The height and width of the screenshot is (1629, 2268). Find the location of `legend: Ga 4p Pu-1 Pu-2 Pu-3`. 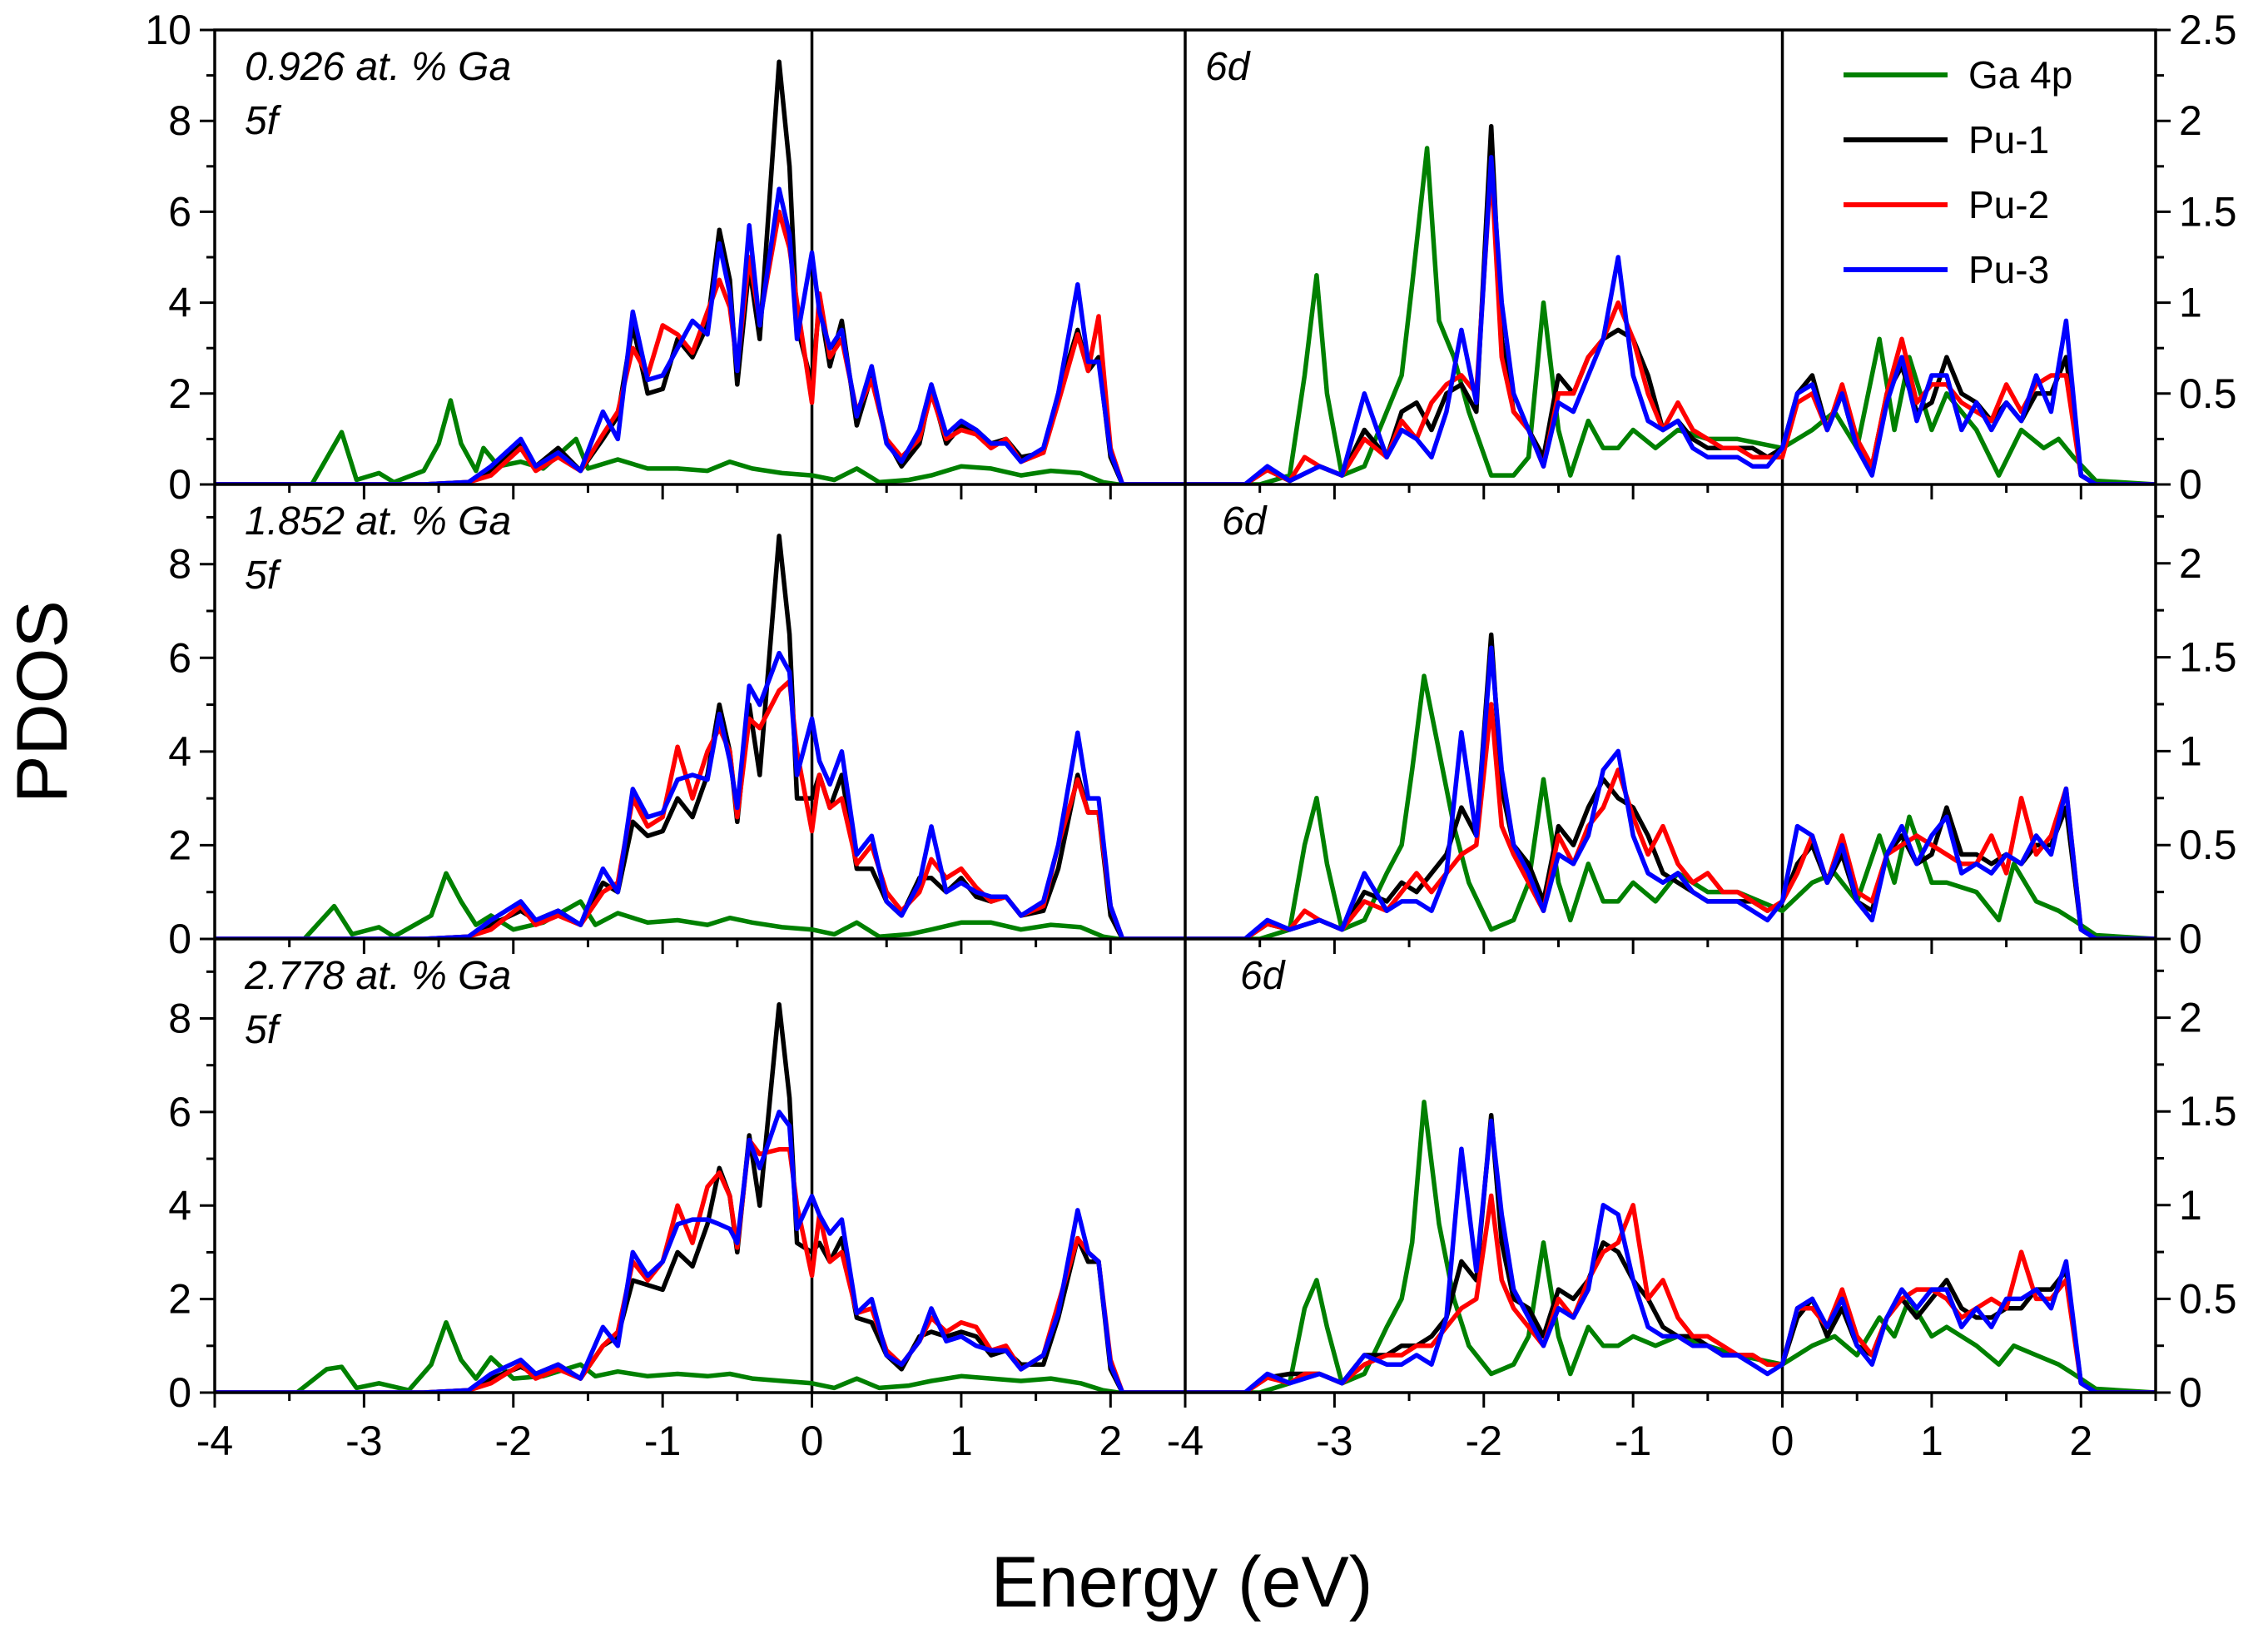

legend: Ga 4p Pu-1 Pu-2 Pu-3 is located at coordinates (1958, 172).